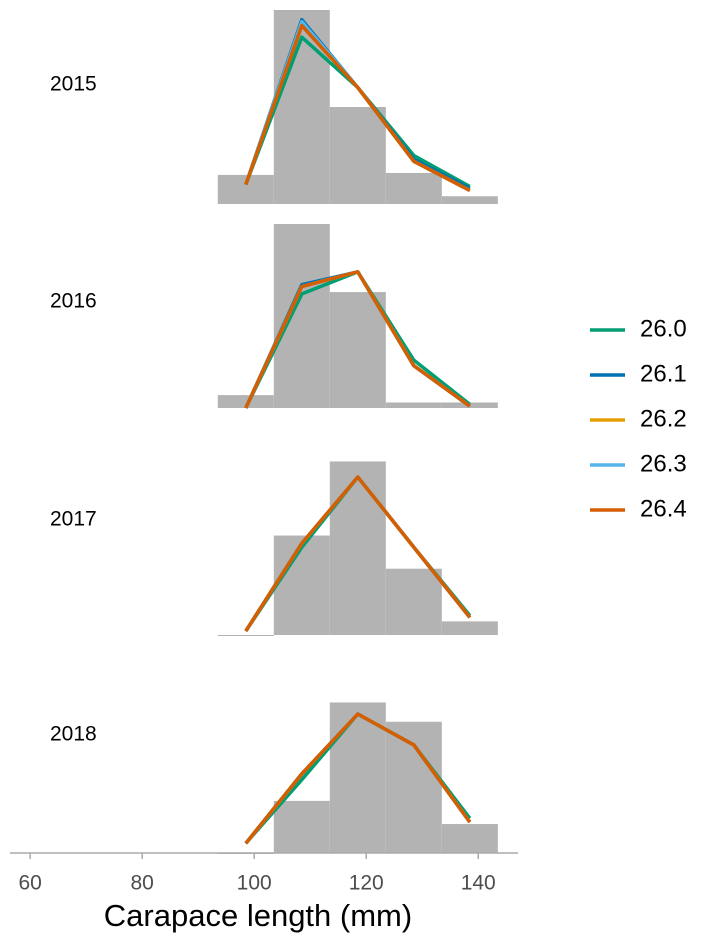 This screenshot has height=946, width=717. I want to click on x-tick-label: 100, so click(254, 883).